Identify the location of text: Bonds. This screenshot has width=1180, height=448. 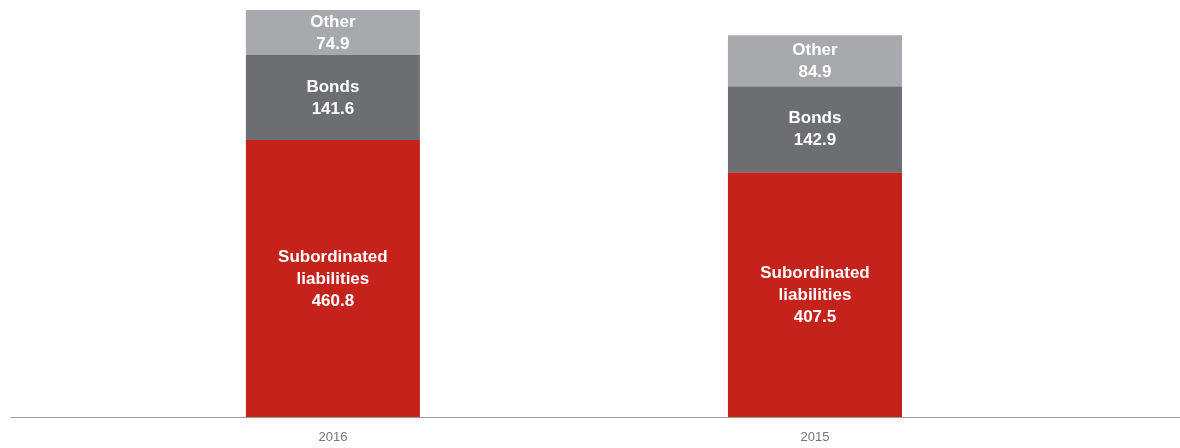
(815, 118).